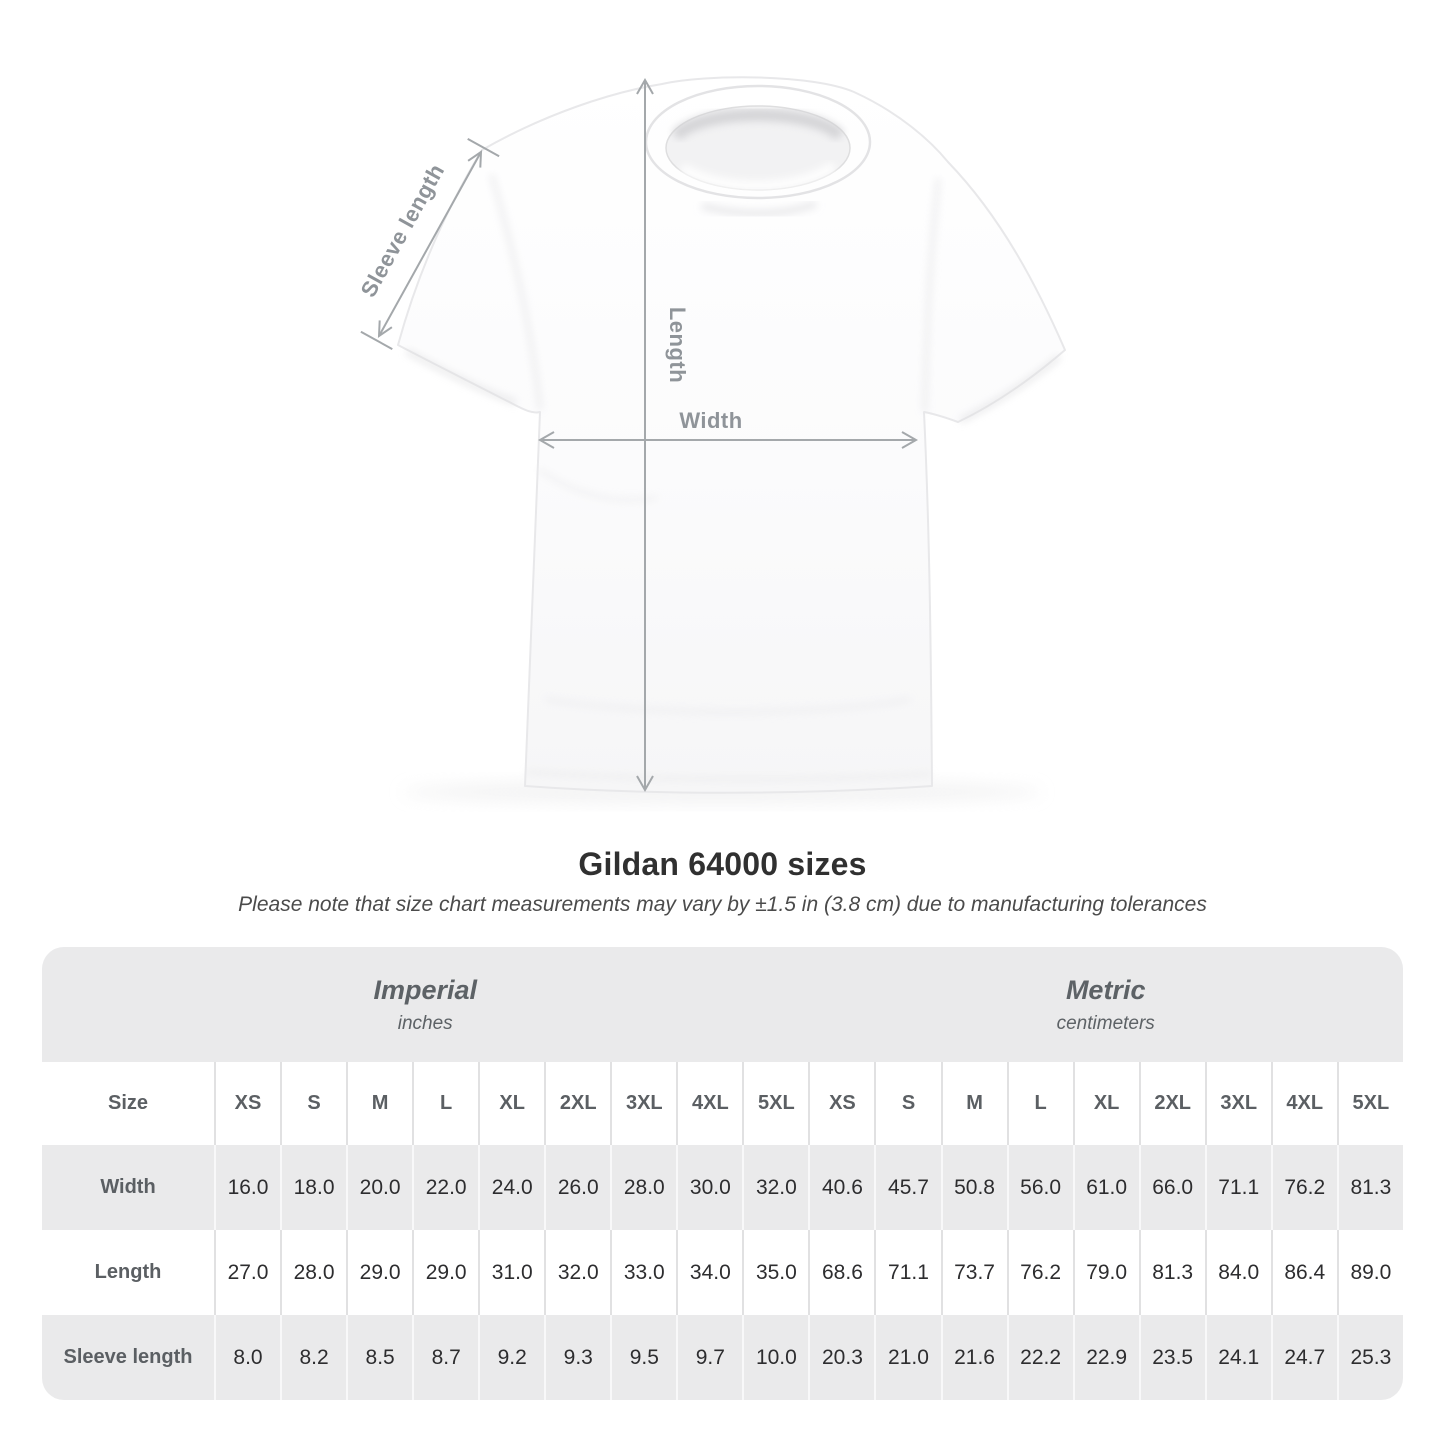  What do you see at coordinates (1369, 1357) in the screenshot?
I see `table-cell: 25.3` at bounding box center [1369, 1357].